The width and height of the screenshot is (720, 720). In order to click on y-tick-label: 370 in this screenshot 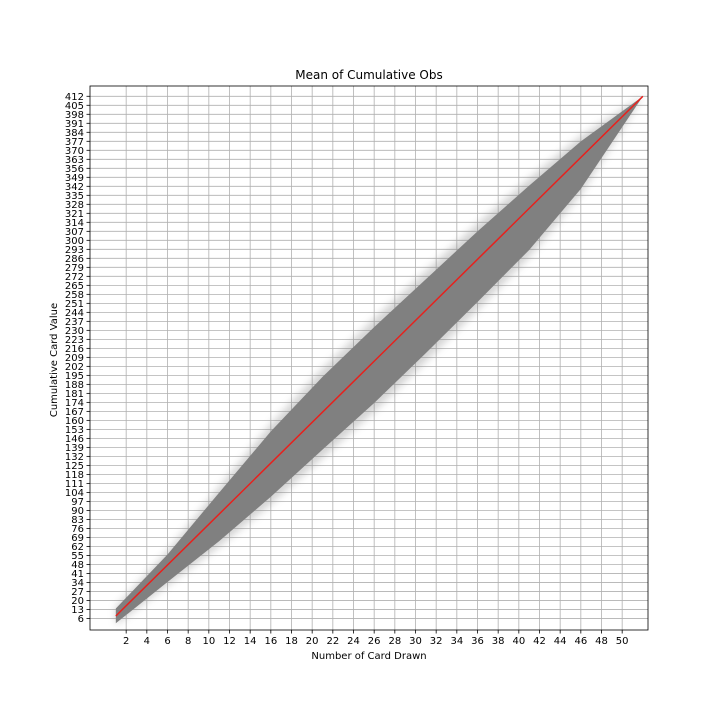, I will do `click(74, 151)`.